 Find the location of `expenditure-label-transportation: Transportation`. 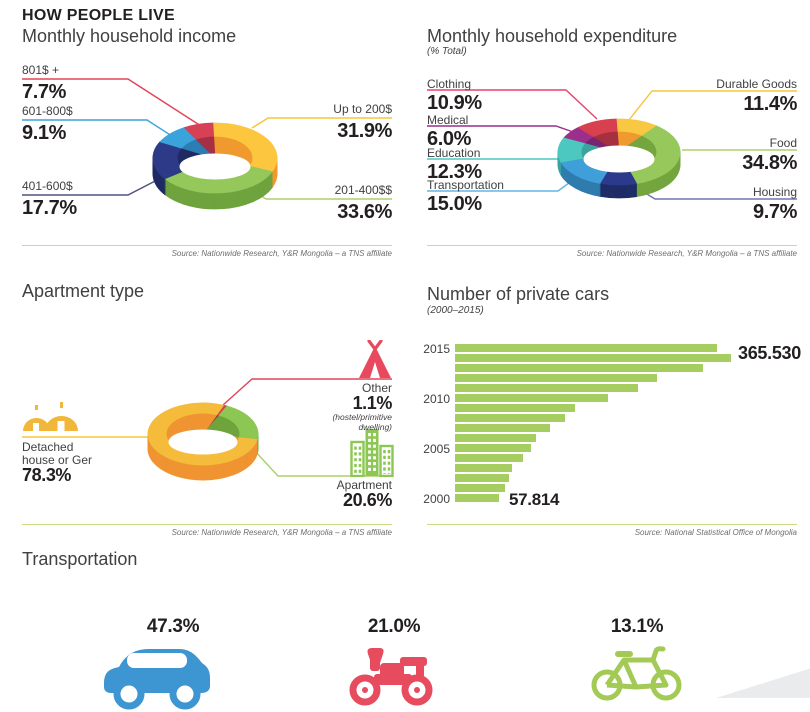

expenditure-label-transportation: Transportation is located at coordinates (465, 185).